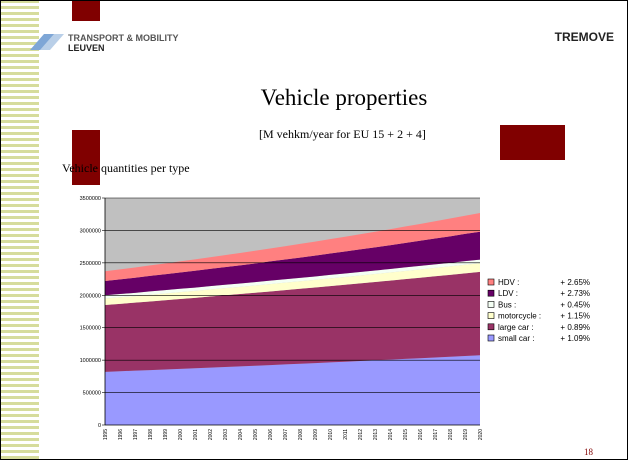  I want to click on x-tick-label: 2016, so click(421, 434).